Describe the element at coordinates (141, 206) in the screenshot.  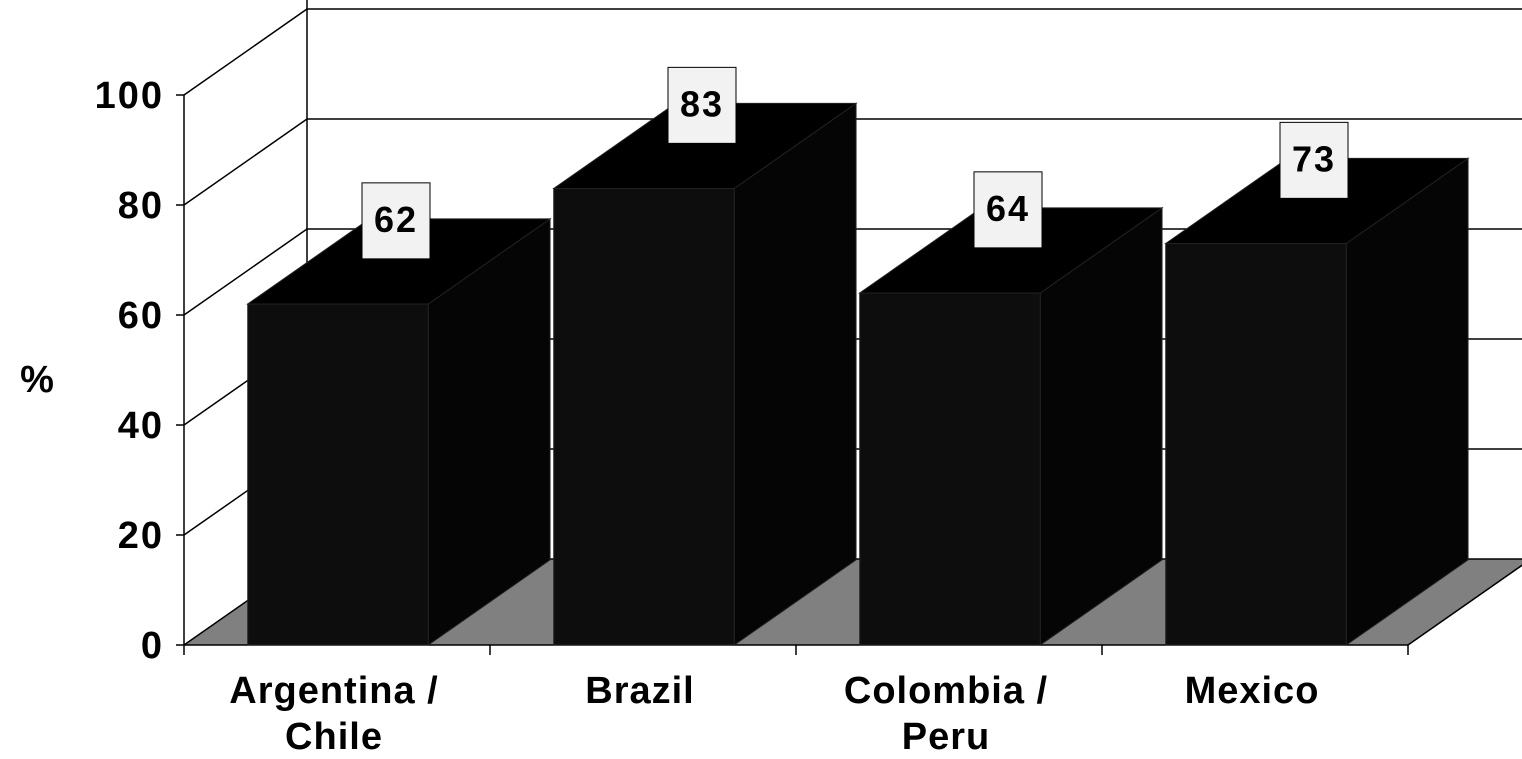
I see `y-tick-label: 80` at that location.